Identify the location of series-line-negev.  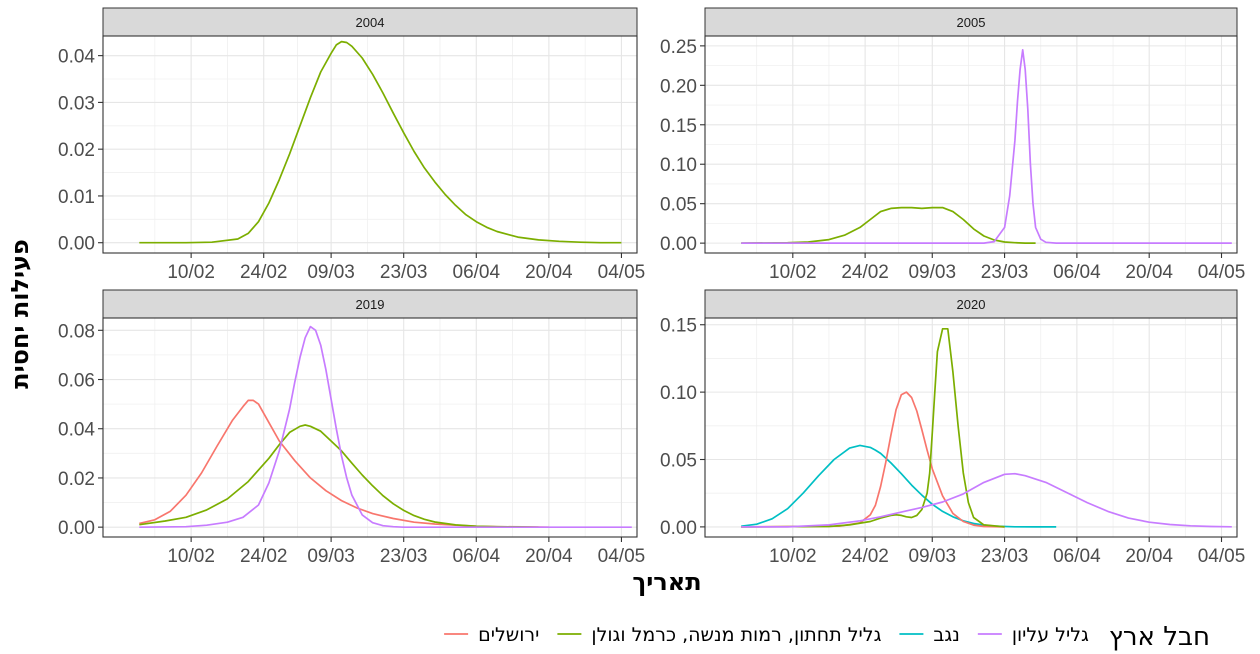
(899, 486).